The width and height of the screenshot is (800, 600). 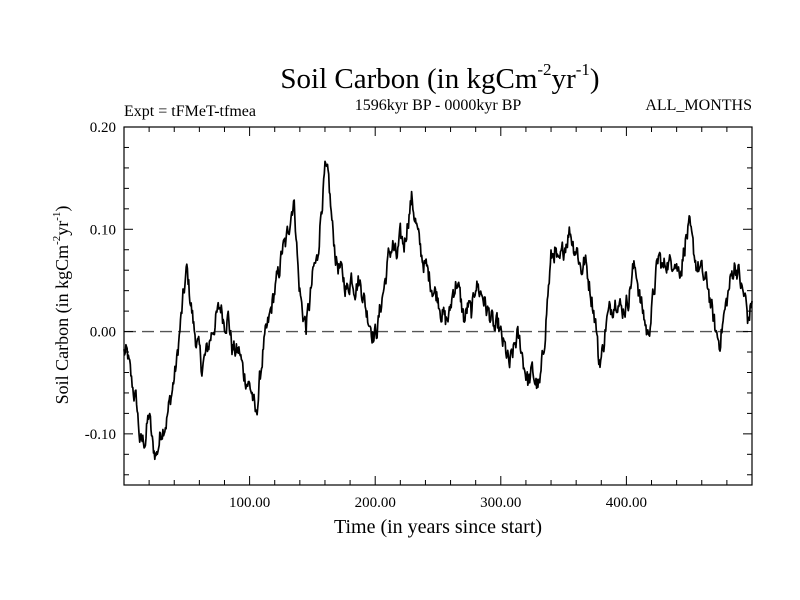 I want to click on x-tick-label: 300.00, so click(x=500, y=503).